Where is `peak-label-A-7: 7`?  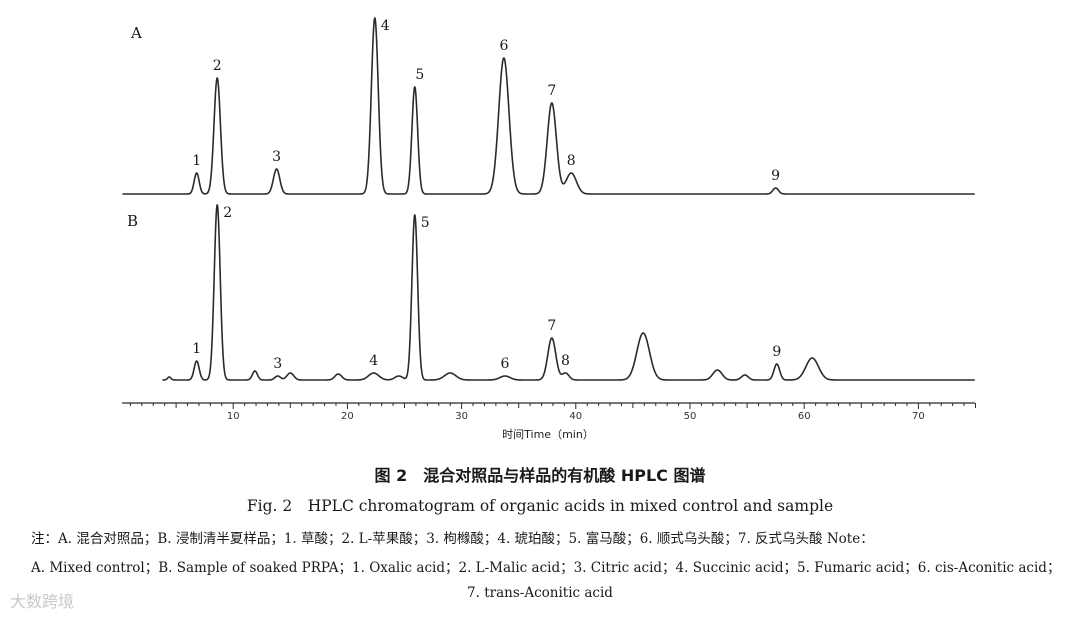
peak-label-A-7: 7 is located at coordinates (551, 91).